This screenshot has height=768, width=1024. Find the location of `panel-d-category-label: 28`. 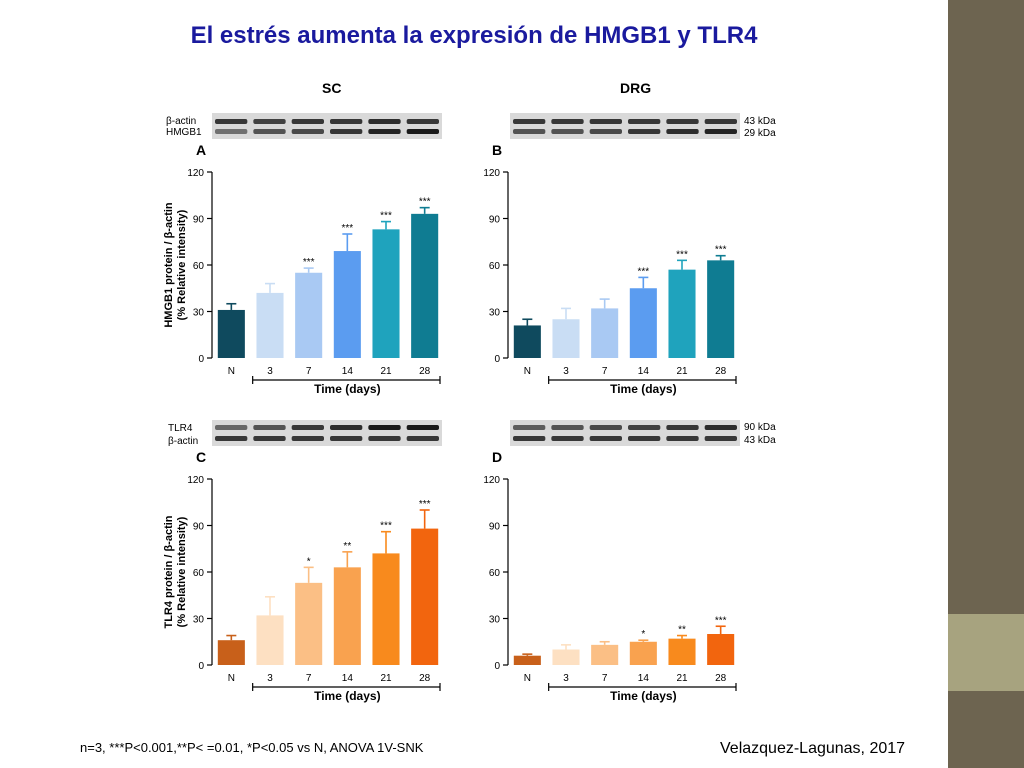

panel-d-category-label: 28 is located at coordinates (721, 678).